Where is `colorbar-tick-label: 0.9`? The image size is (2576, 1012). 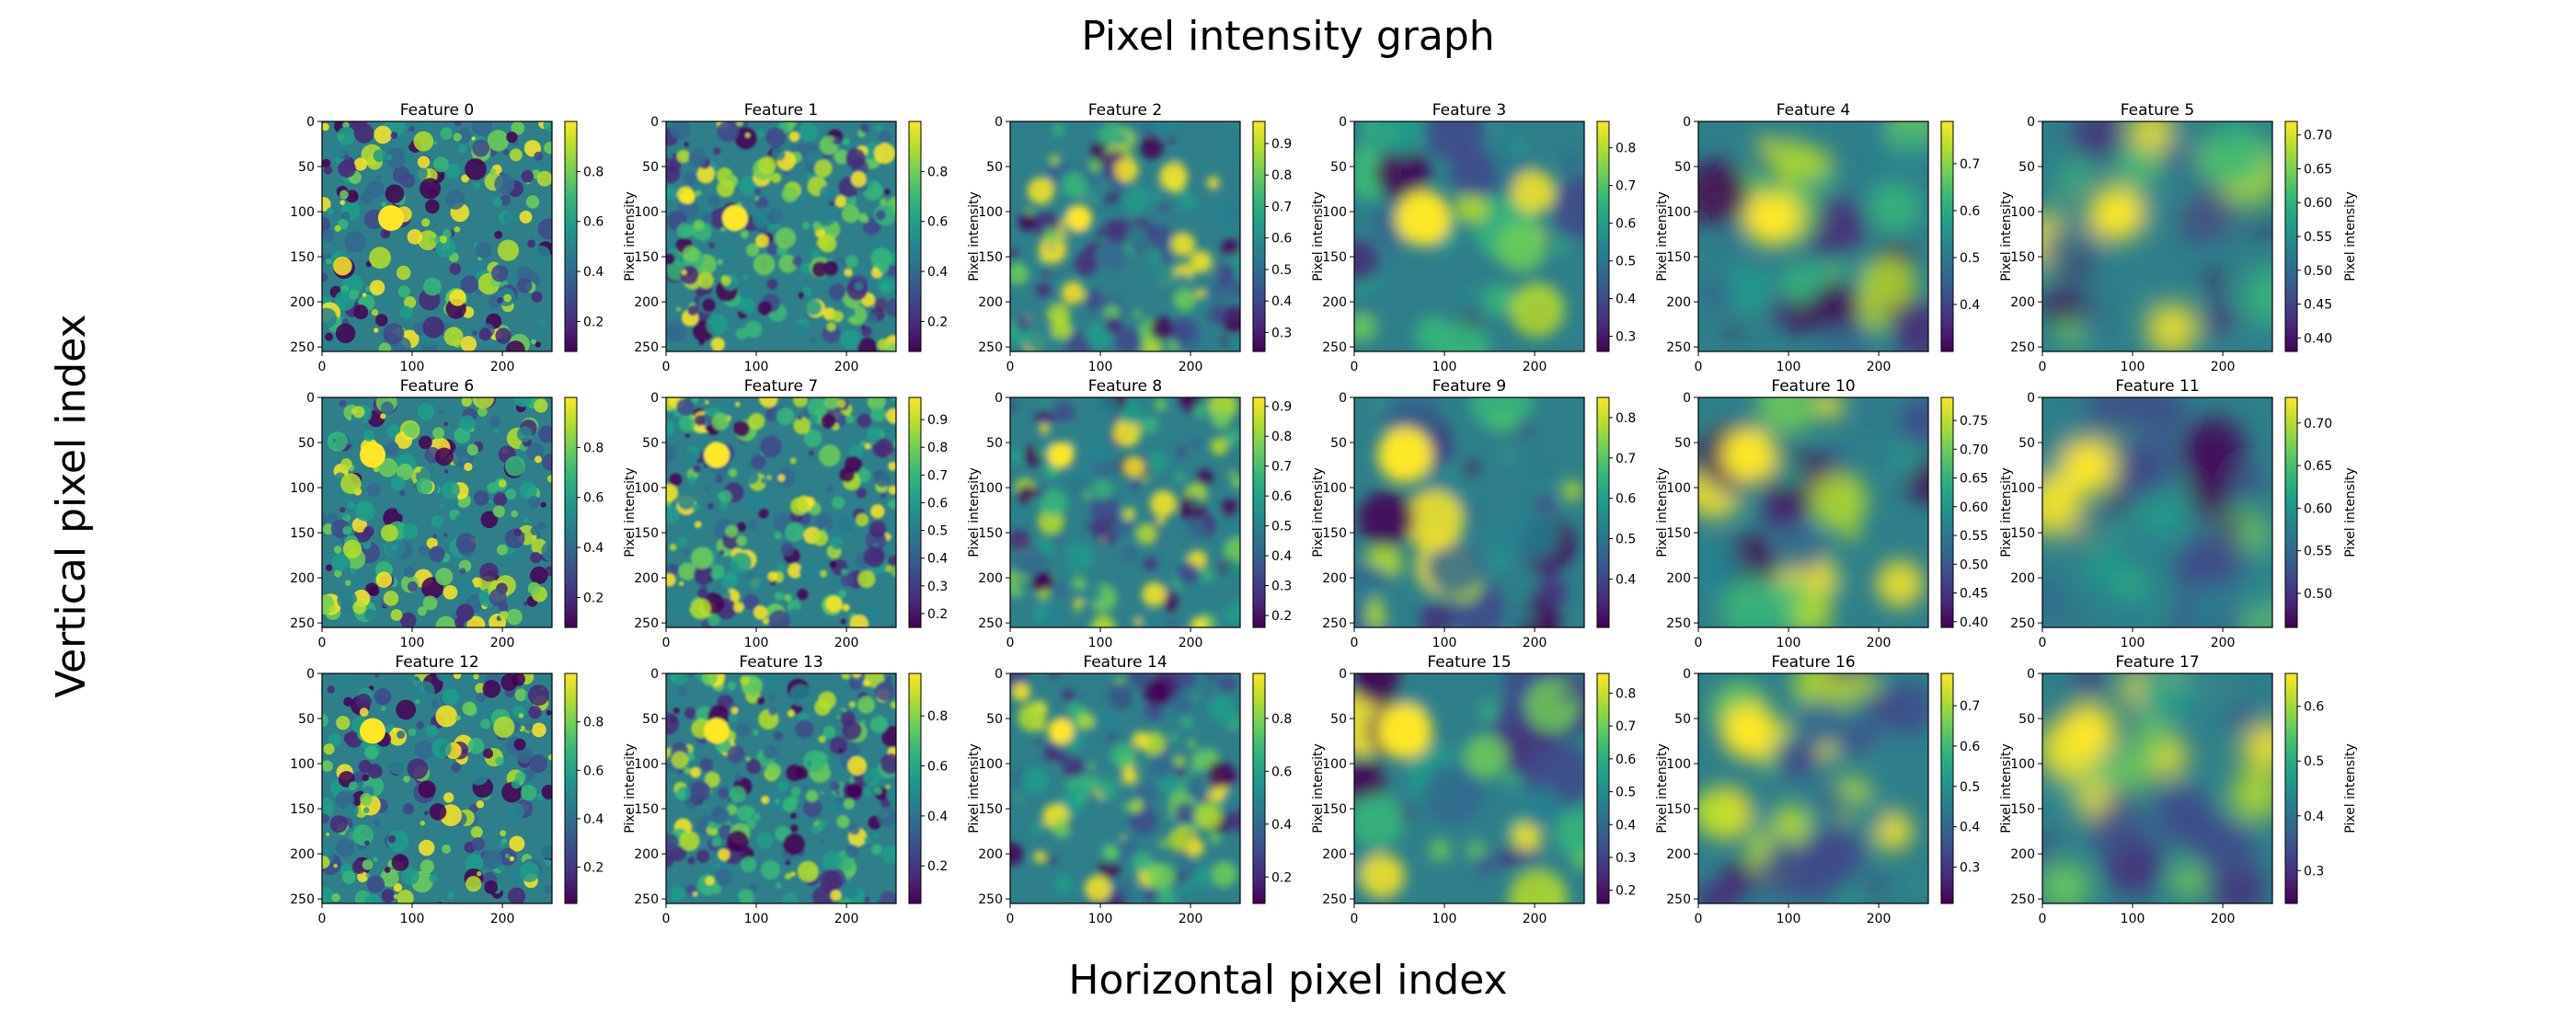 colorbar-tick-label: 0.9 is located at coordinates (1281, 407).